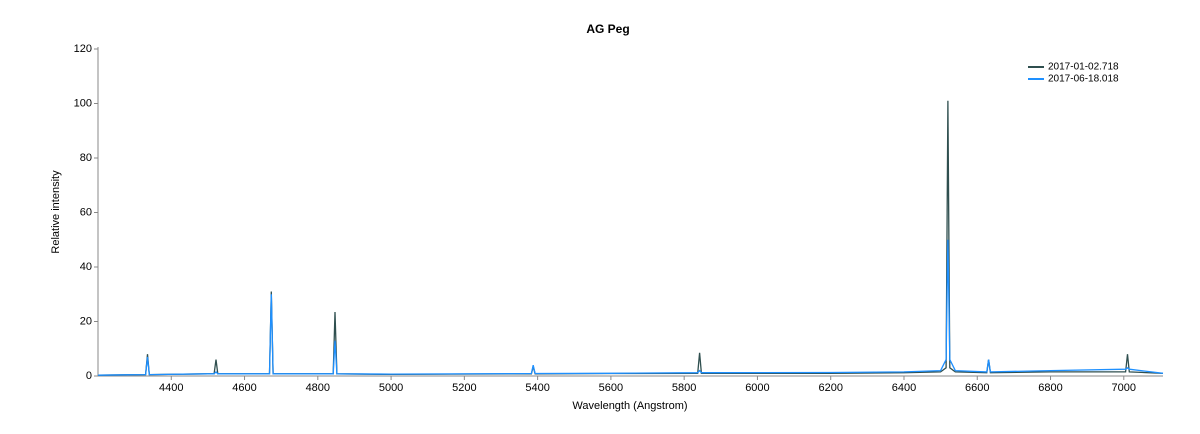 This screenshot has height=434, width=1200. I want to click on y-tick-label: 120, so click(83, 49).